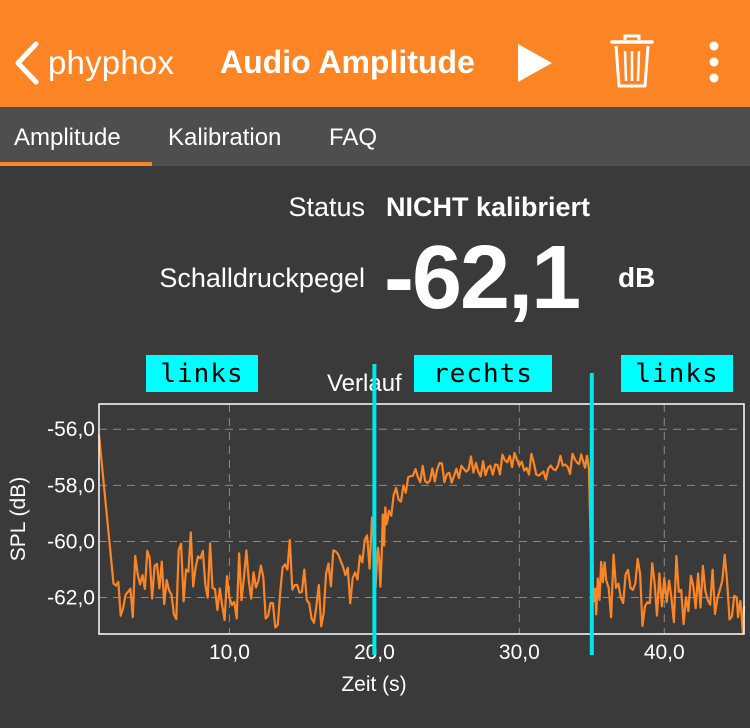 Image resolution: width=750 pixels, height=728 pixels. Describe the element at coordinates (637, 277) in the screenshot. I see `spl-unit: dB` at that location.